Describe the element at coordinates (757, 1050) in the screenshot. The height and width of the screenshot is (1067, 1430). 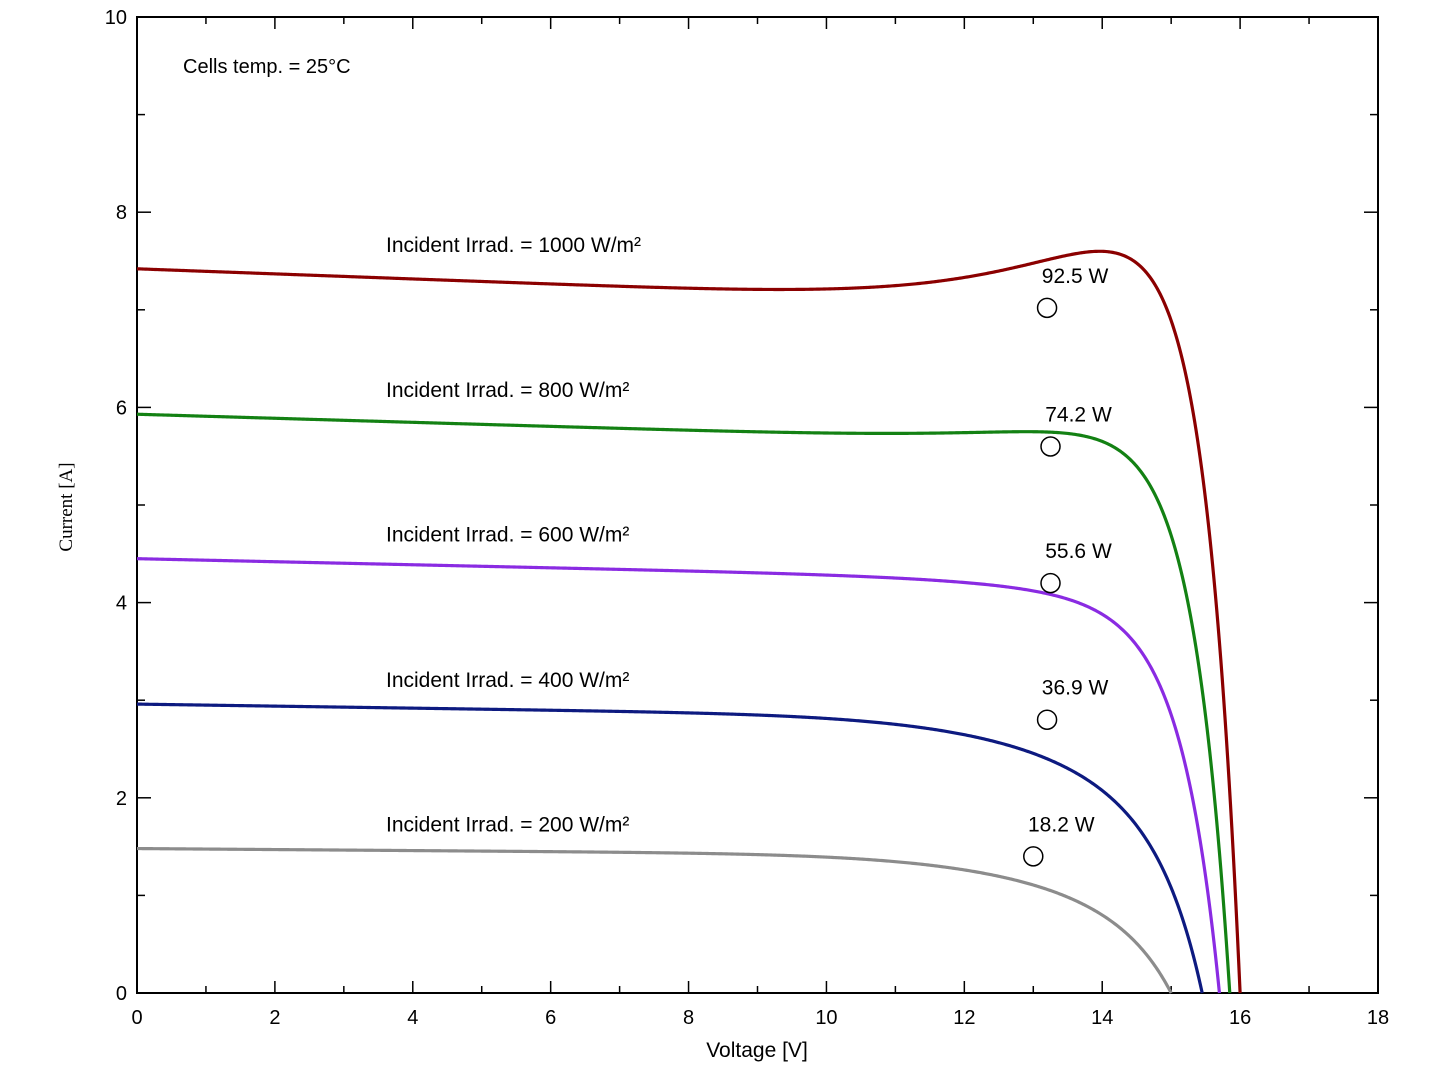
I see `x-axis-label: Voltage [V]` at that location.